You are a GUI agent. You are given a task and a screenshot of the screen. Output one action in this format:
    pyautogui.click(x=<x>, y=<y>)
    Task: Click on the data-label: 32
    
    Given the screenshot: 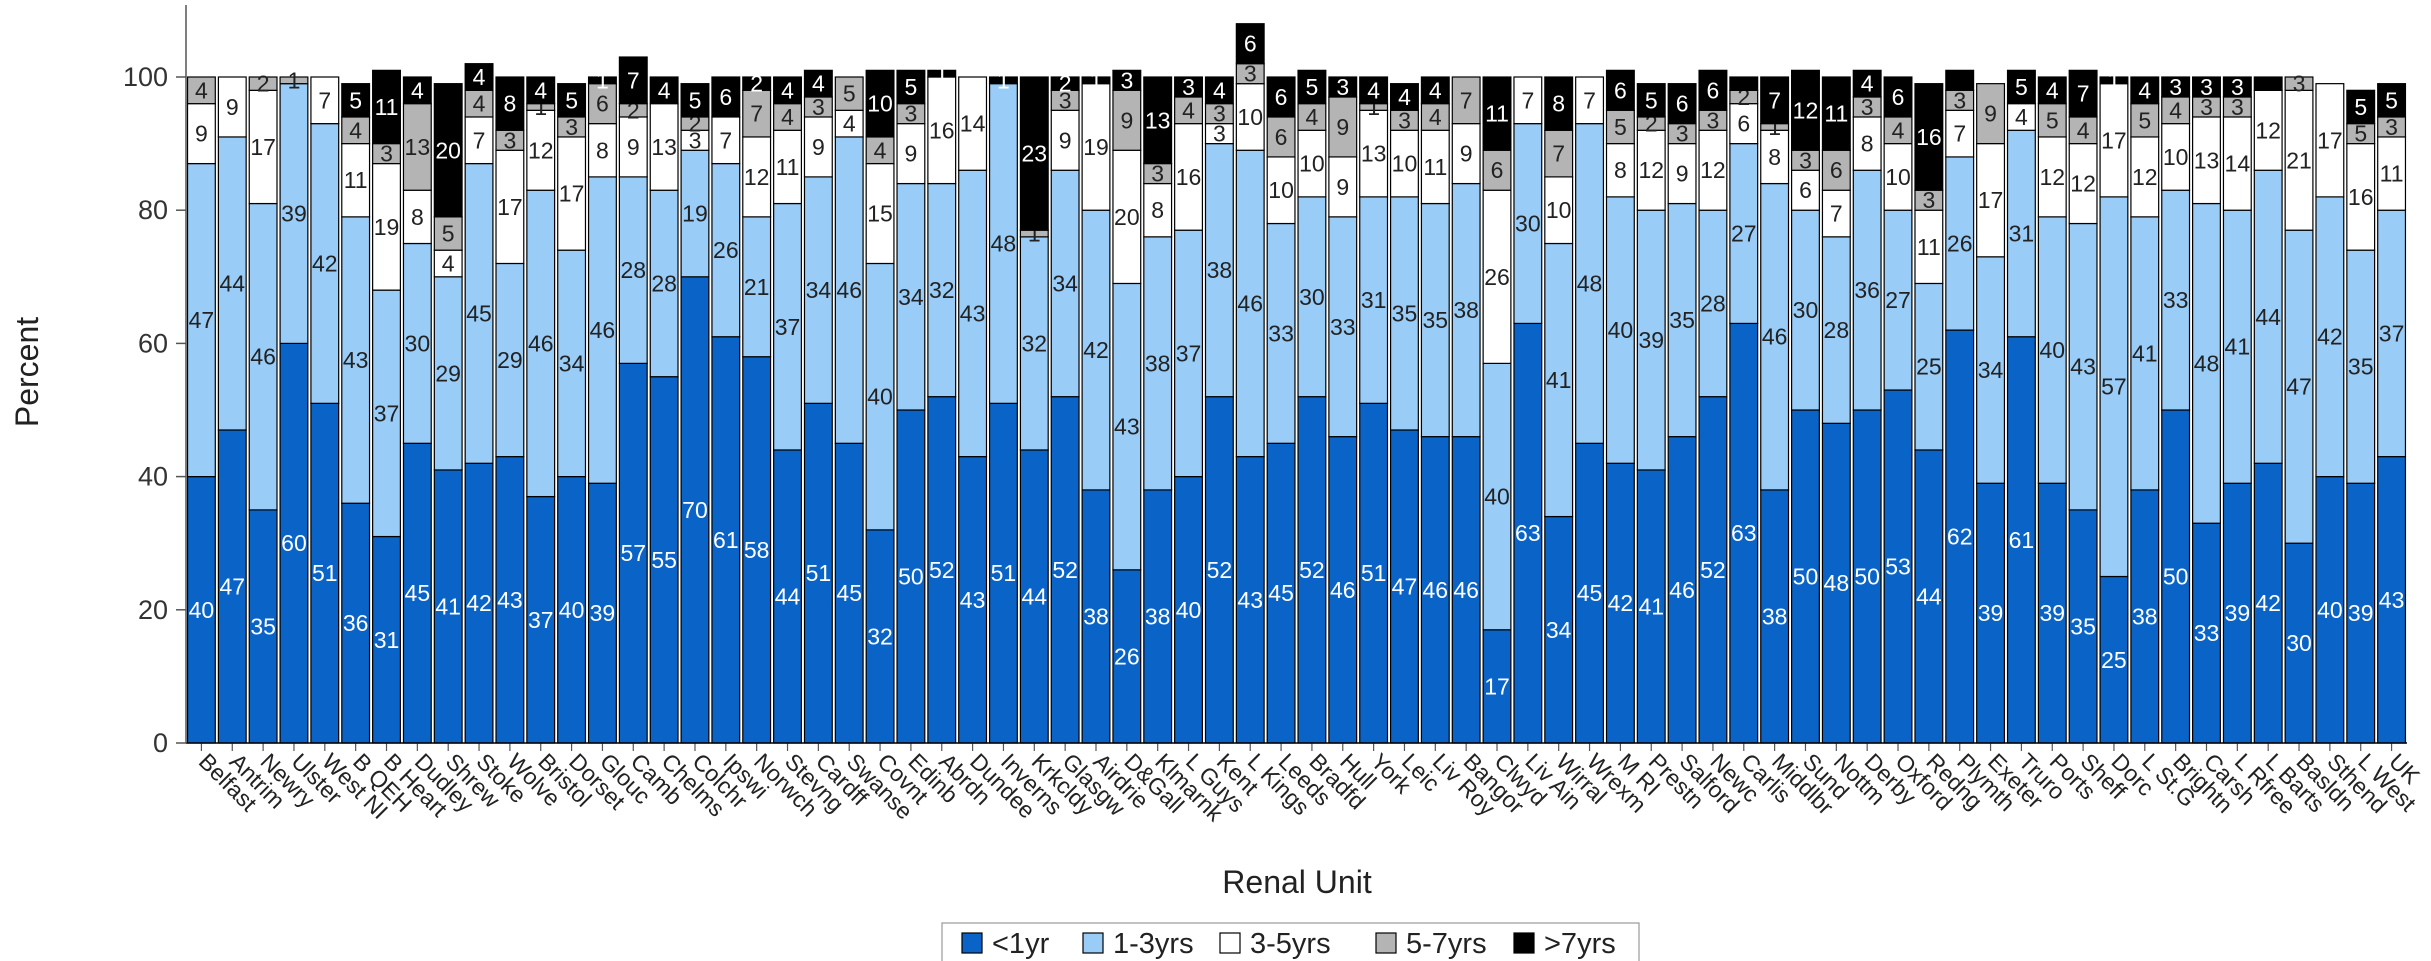 What is the action you would take?
    pyautogui.click(x=1035, y=343)
    